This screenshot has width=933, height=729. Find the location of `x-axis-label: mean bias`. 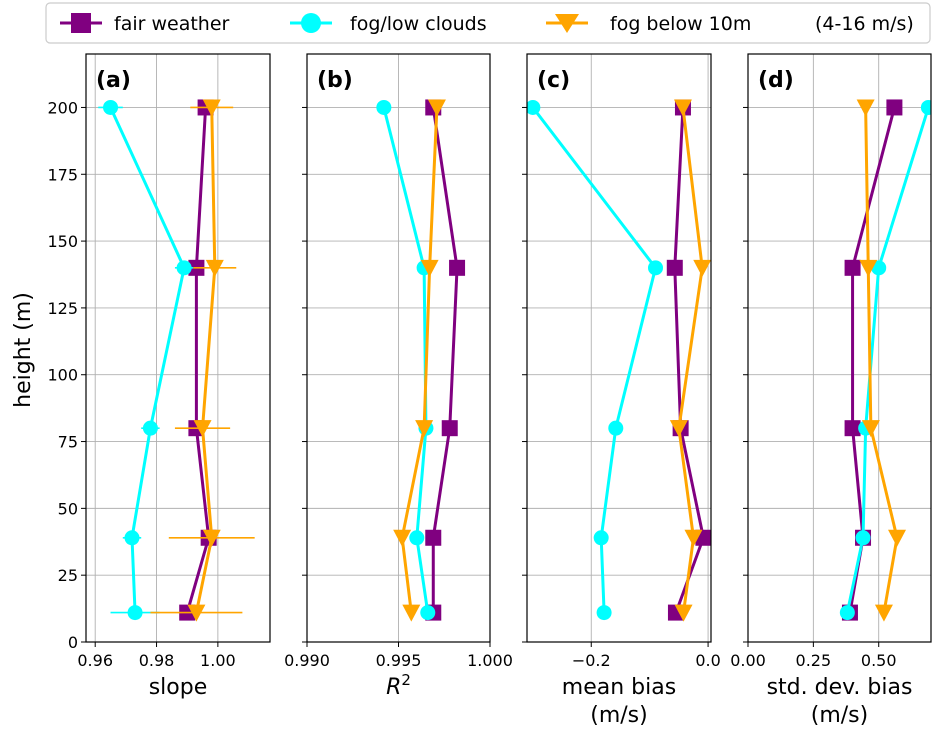

x-axis-label: mean bias is located at coordinates (619, 687).